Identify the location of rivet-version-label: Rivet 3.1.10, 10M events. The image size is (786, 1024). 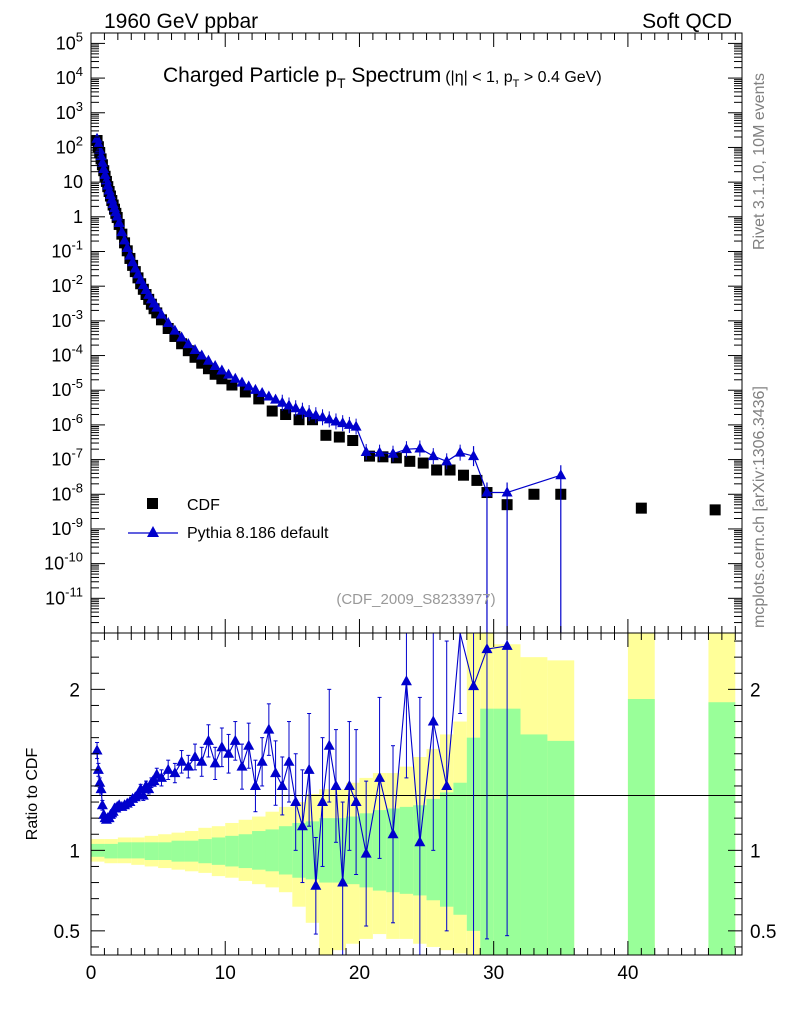
(759, 161).